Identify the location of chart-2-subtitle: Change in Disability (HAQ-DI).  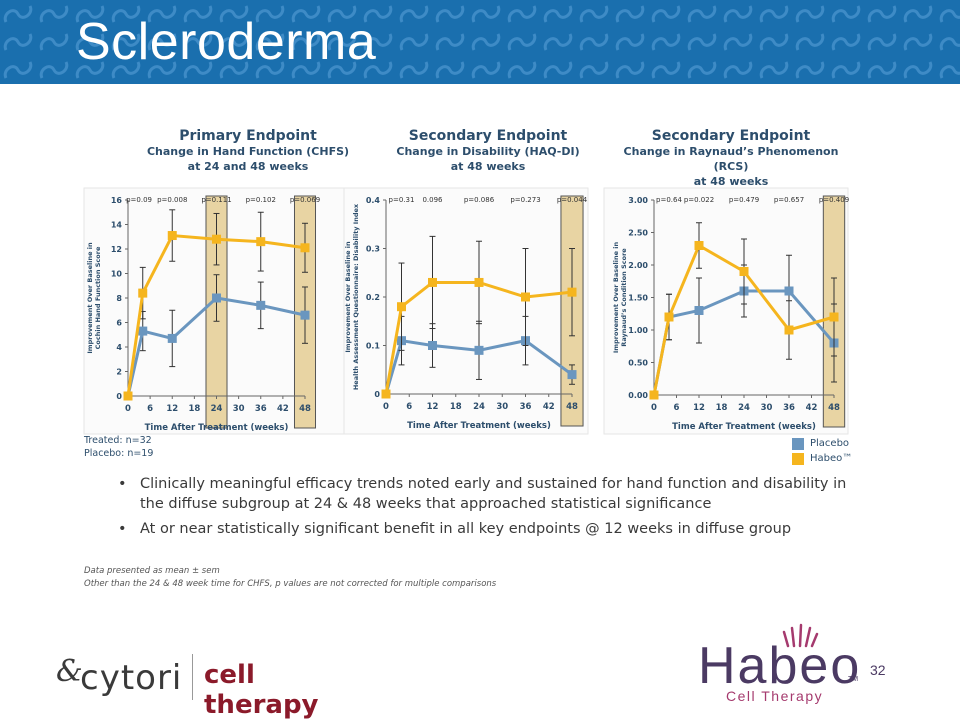
(488, 151).